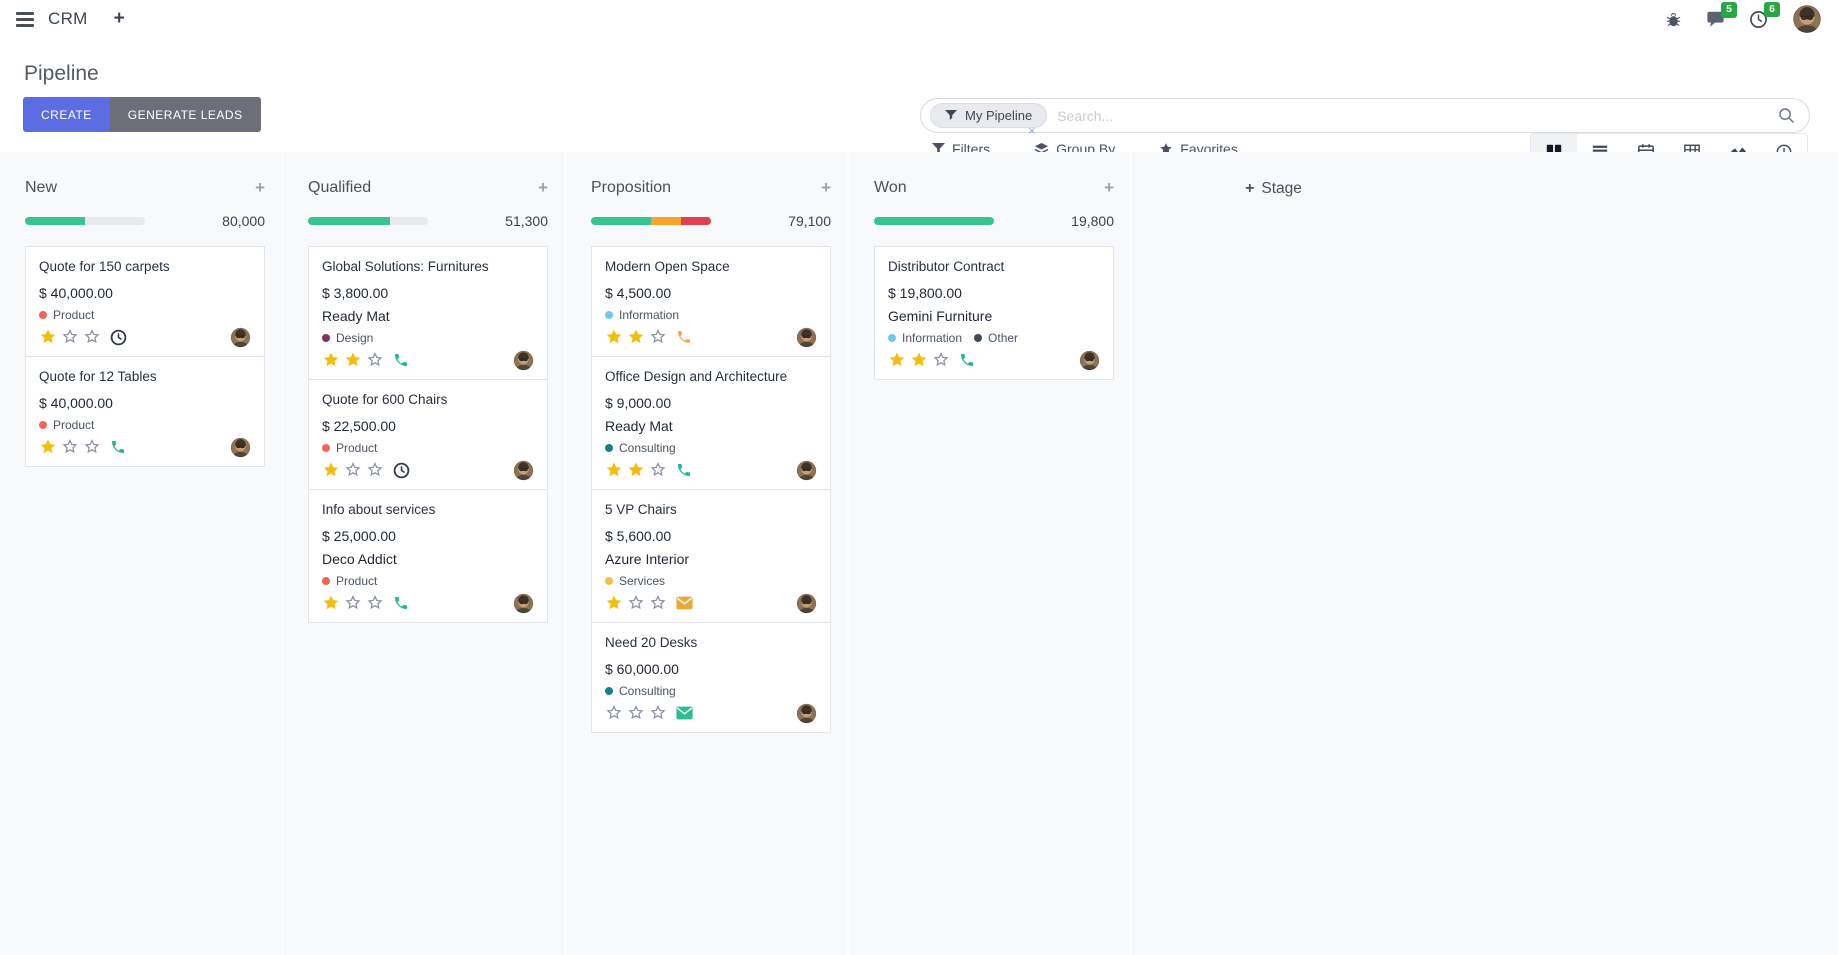 The image size is (1838, 955). What do you see at coordinates (1807, 19) in the screenshot?
I see `user-avatar` at bounding box center [1807, 19].